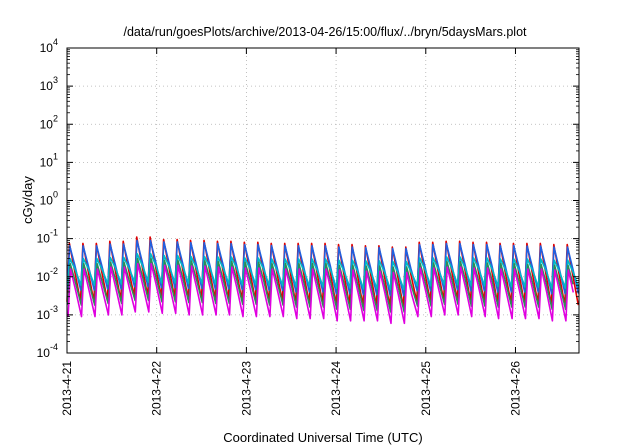 Image resolution: width=640 pixels, height=448 pixels. I want to click on x-tick-label: 2013-4-26, so click(515, 388).